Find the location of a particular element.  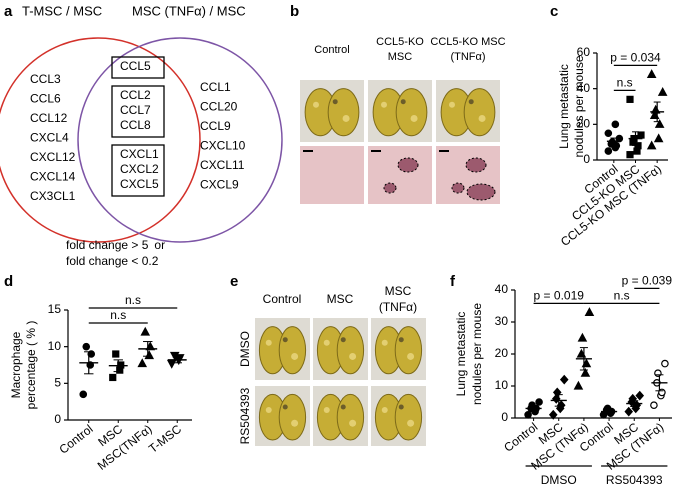

panel-label: c is located at coordinates (554, 11).